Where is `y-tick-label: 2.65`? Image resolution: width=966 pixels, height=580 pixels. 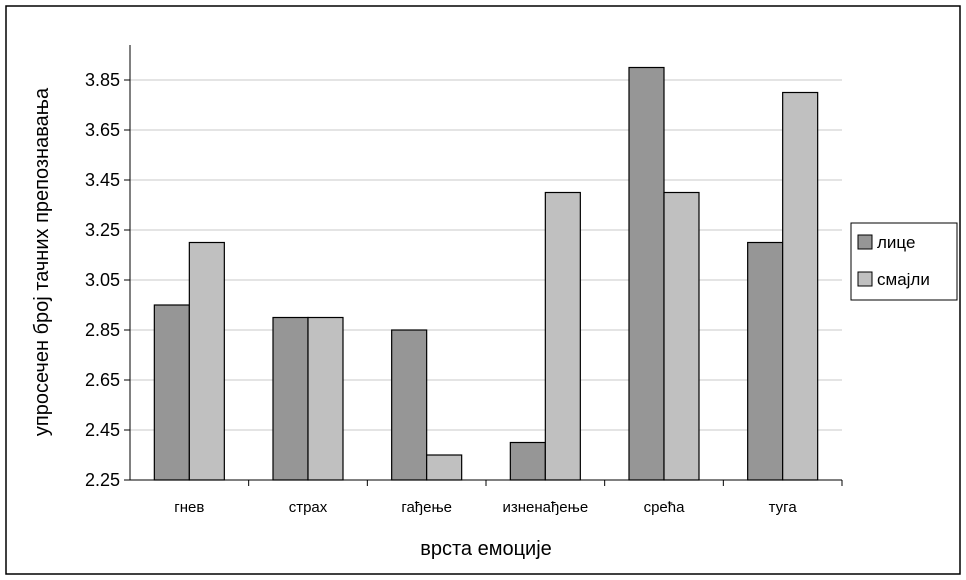
y-tick-label: 2.65 is located at coordinates (102, 380).